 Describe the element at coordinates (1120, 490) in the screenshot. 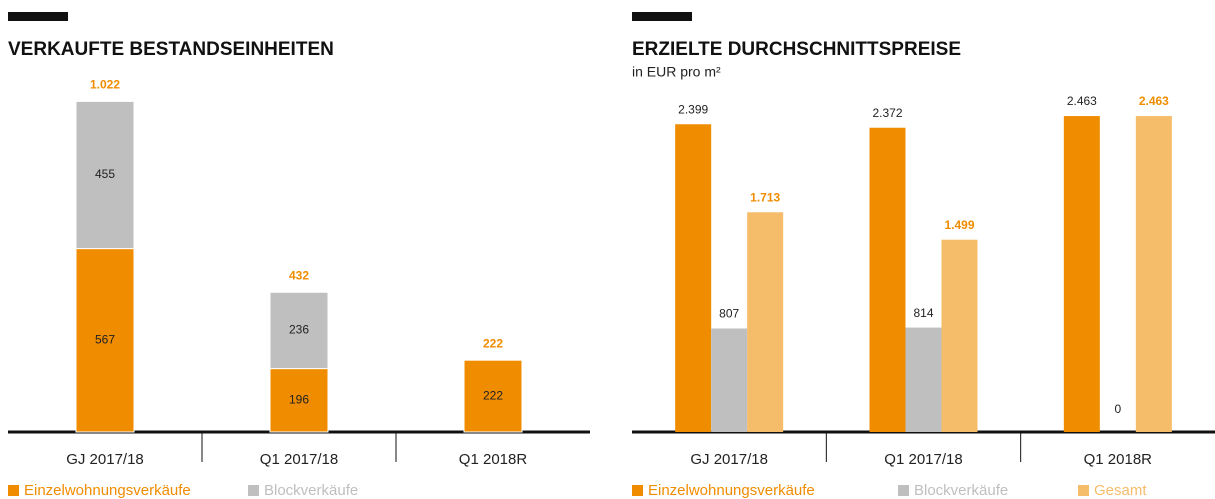

I see `legend-label: Gesamt` at that location.